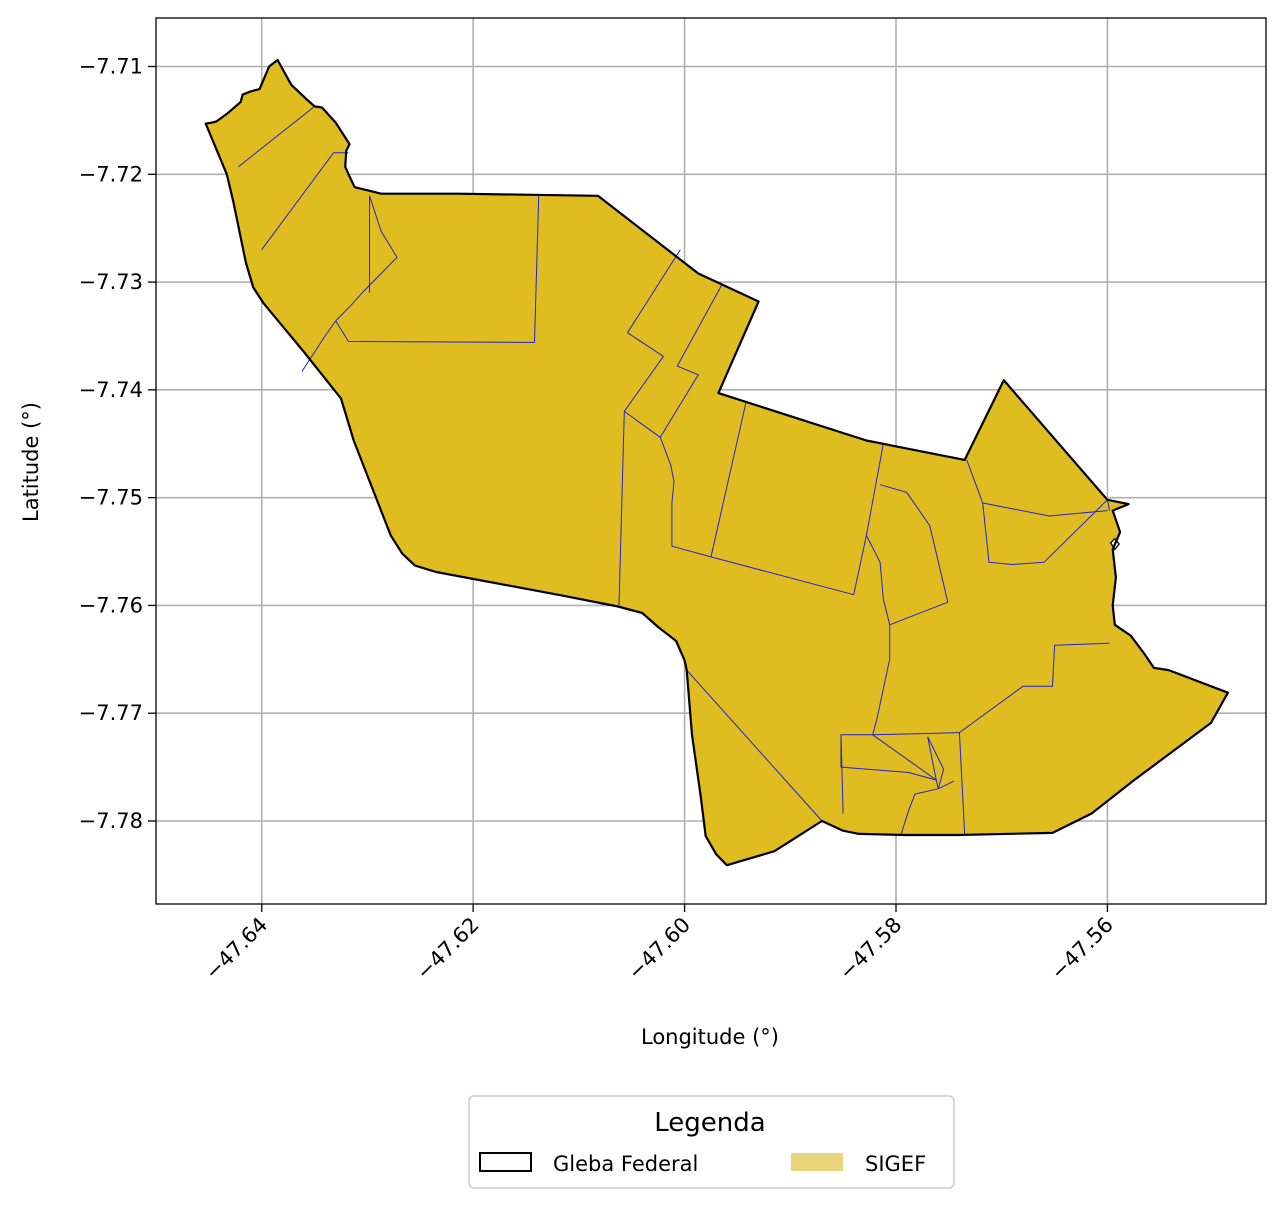 The image size is (1284, 1207). Describe the element at coordinates (117, 444) in the screenshot. I see `y-axis-ticks: −7.71 −7.72 −7.73 −7.74 −7.75 −7.76 −7.77 −7.78` at that location.